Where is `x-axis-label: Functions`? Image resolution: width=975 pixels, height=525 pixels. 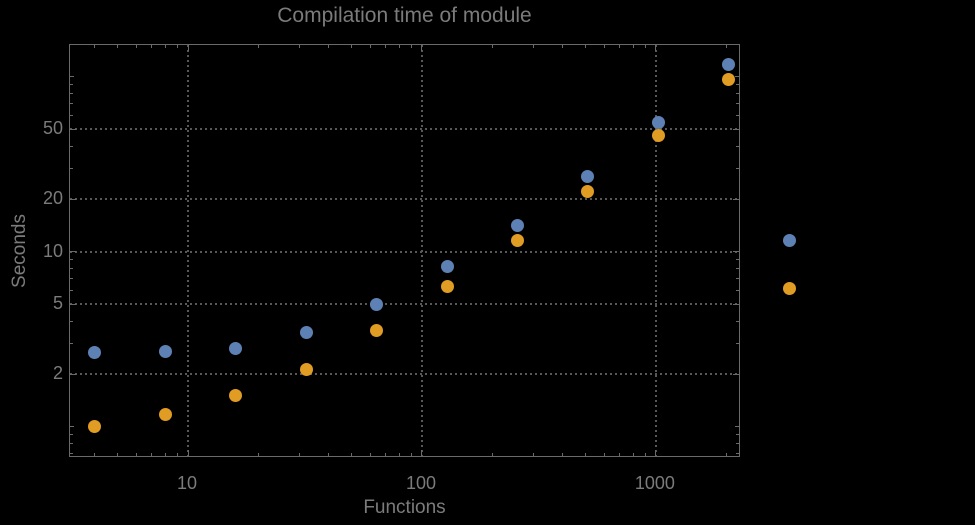 x-axis-label: Functions is located at coordinates (404, 507).